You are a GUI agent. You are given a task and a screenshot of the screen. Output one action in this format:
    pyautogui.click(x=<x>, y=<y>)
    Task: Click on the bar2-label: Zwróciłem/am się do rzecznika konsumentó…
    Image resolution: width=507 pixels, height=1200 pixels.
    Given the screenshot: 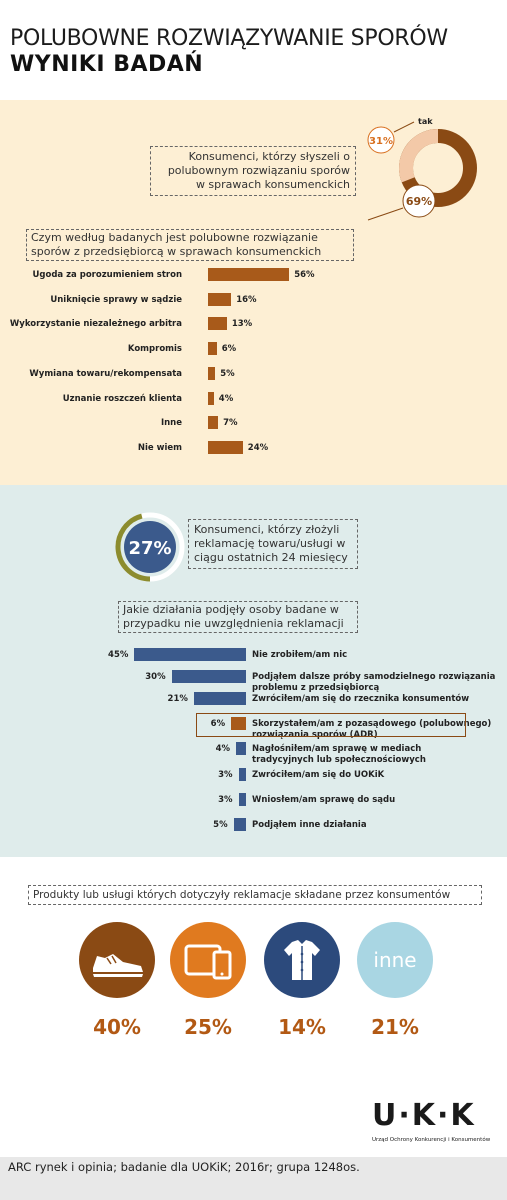 What is the action you would take?
    pyautogui.click(x=361, y=699)
    